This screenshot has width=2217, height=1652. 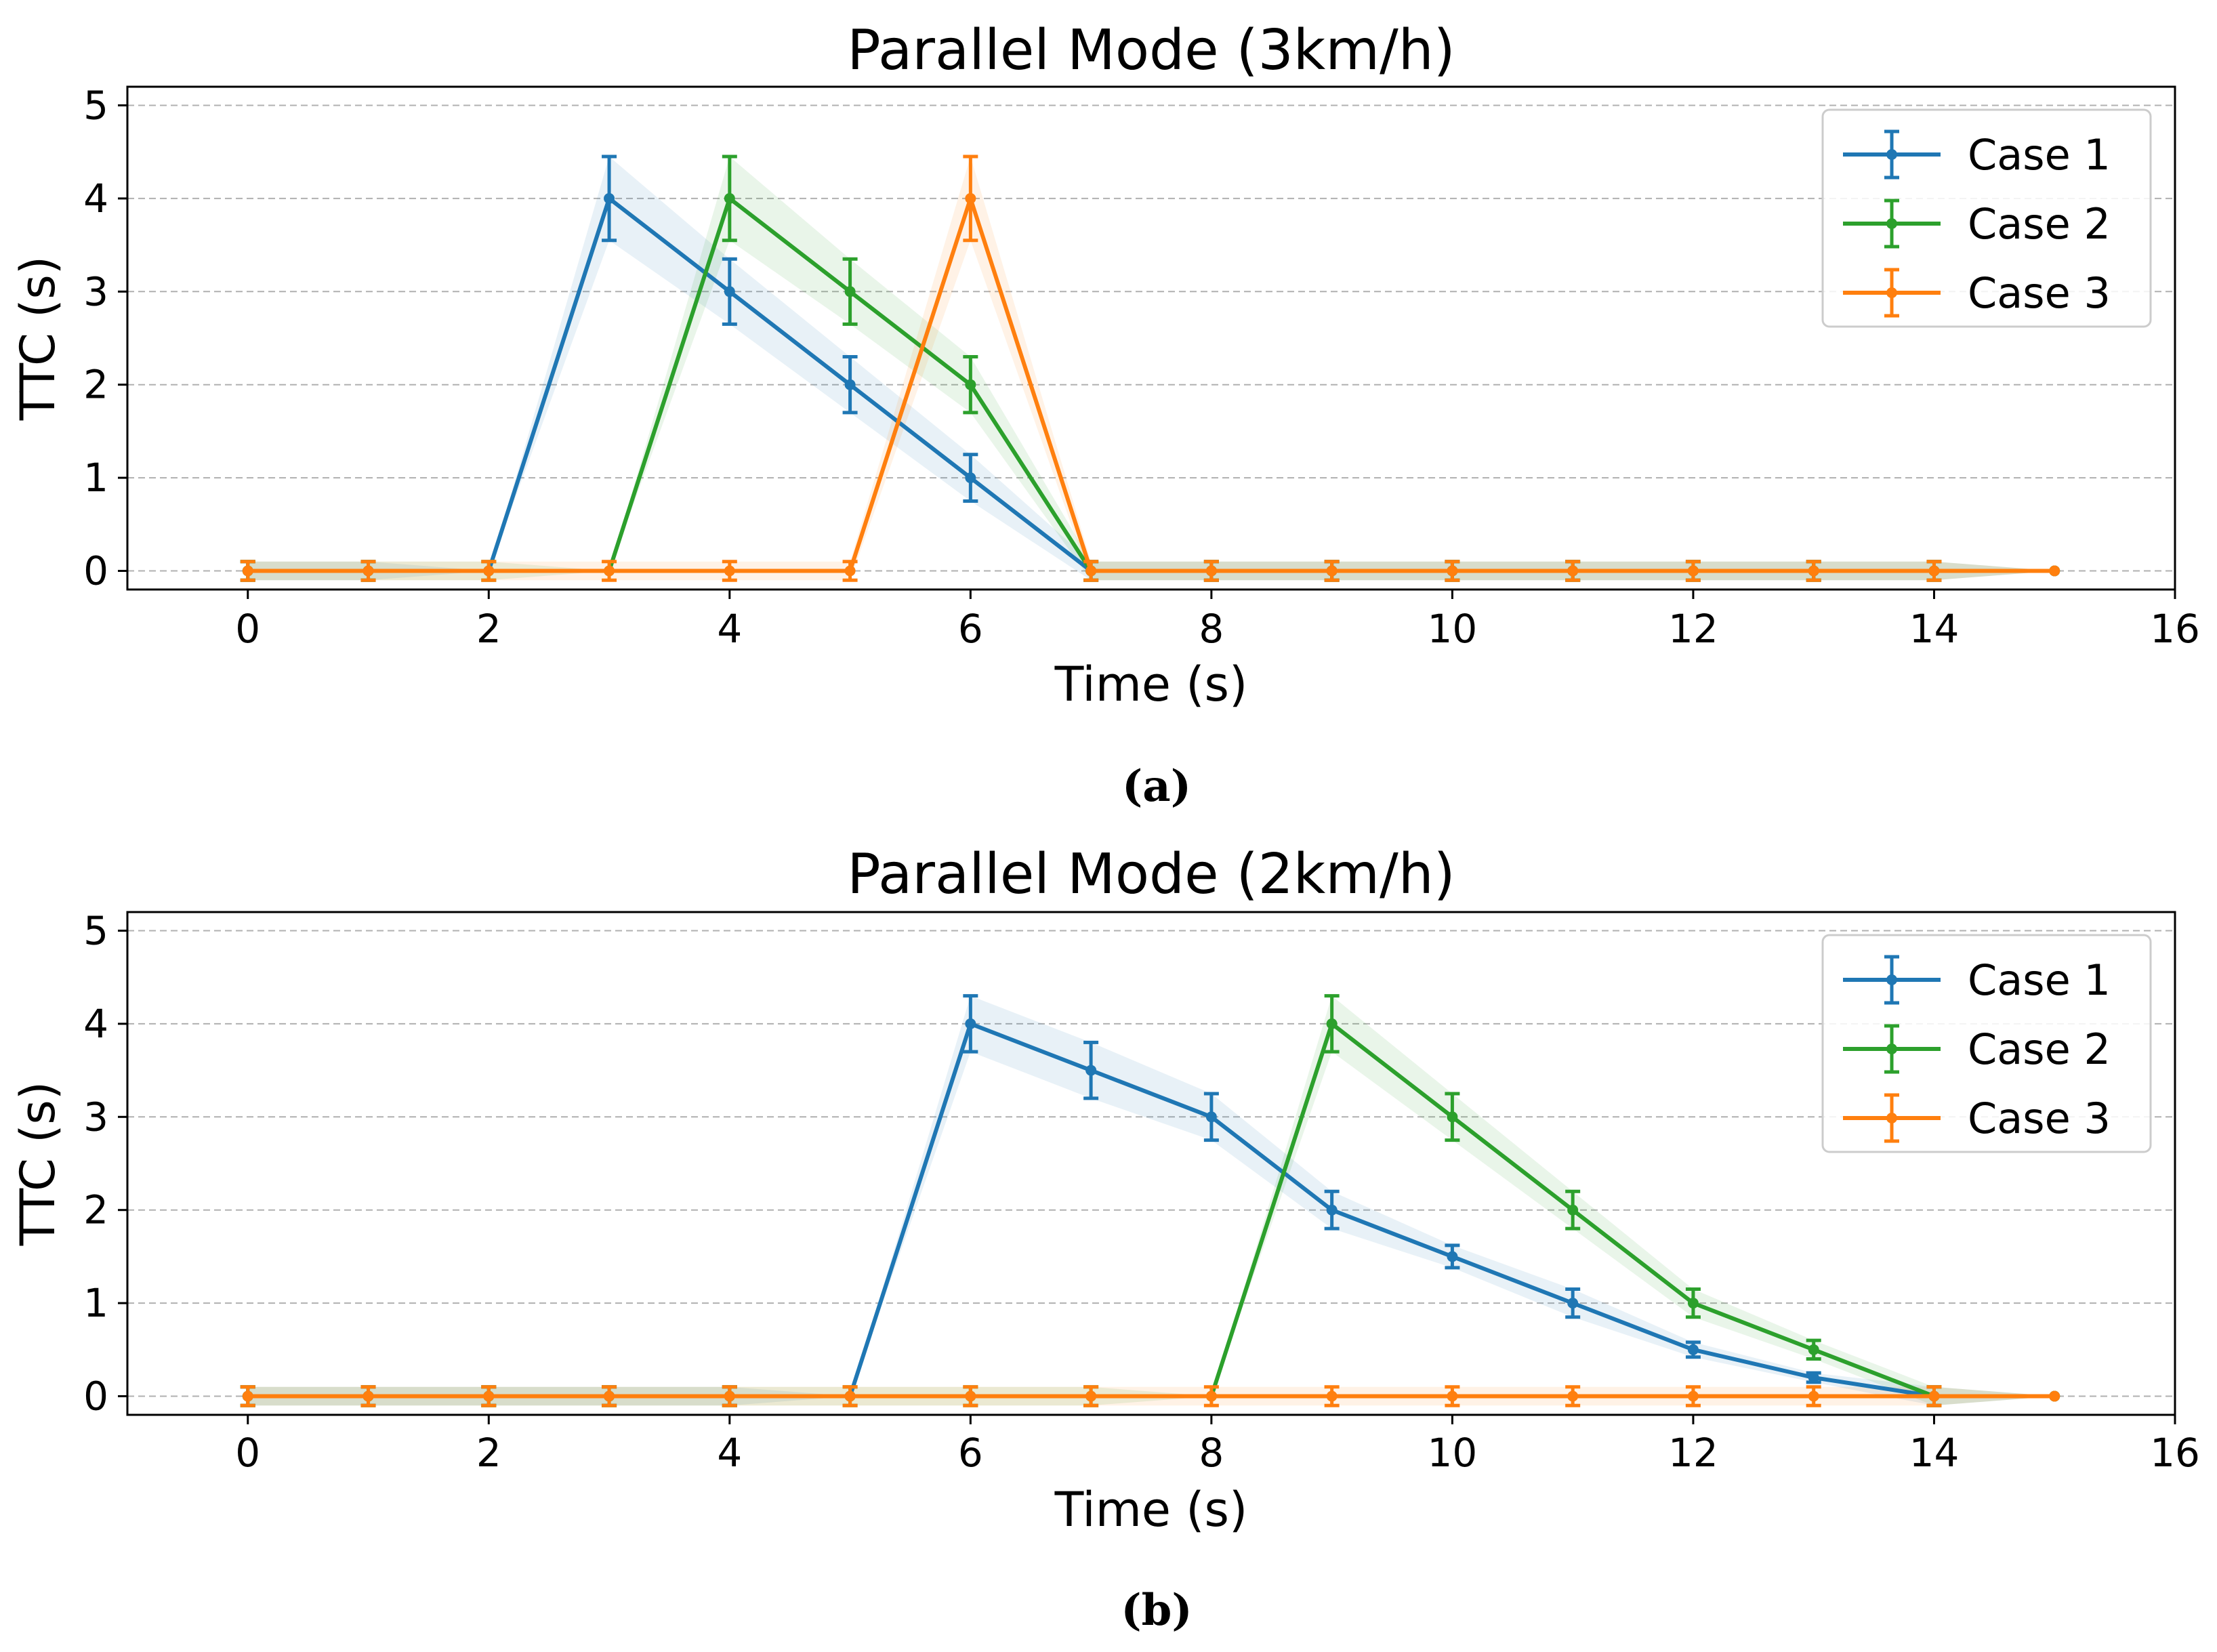 What do you see at coordinates (488, 629) in the screenshot?
I see `x-tick-label: 2` at bounding box center [488, 629].